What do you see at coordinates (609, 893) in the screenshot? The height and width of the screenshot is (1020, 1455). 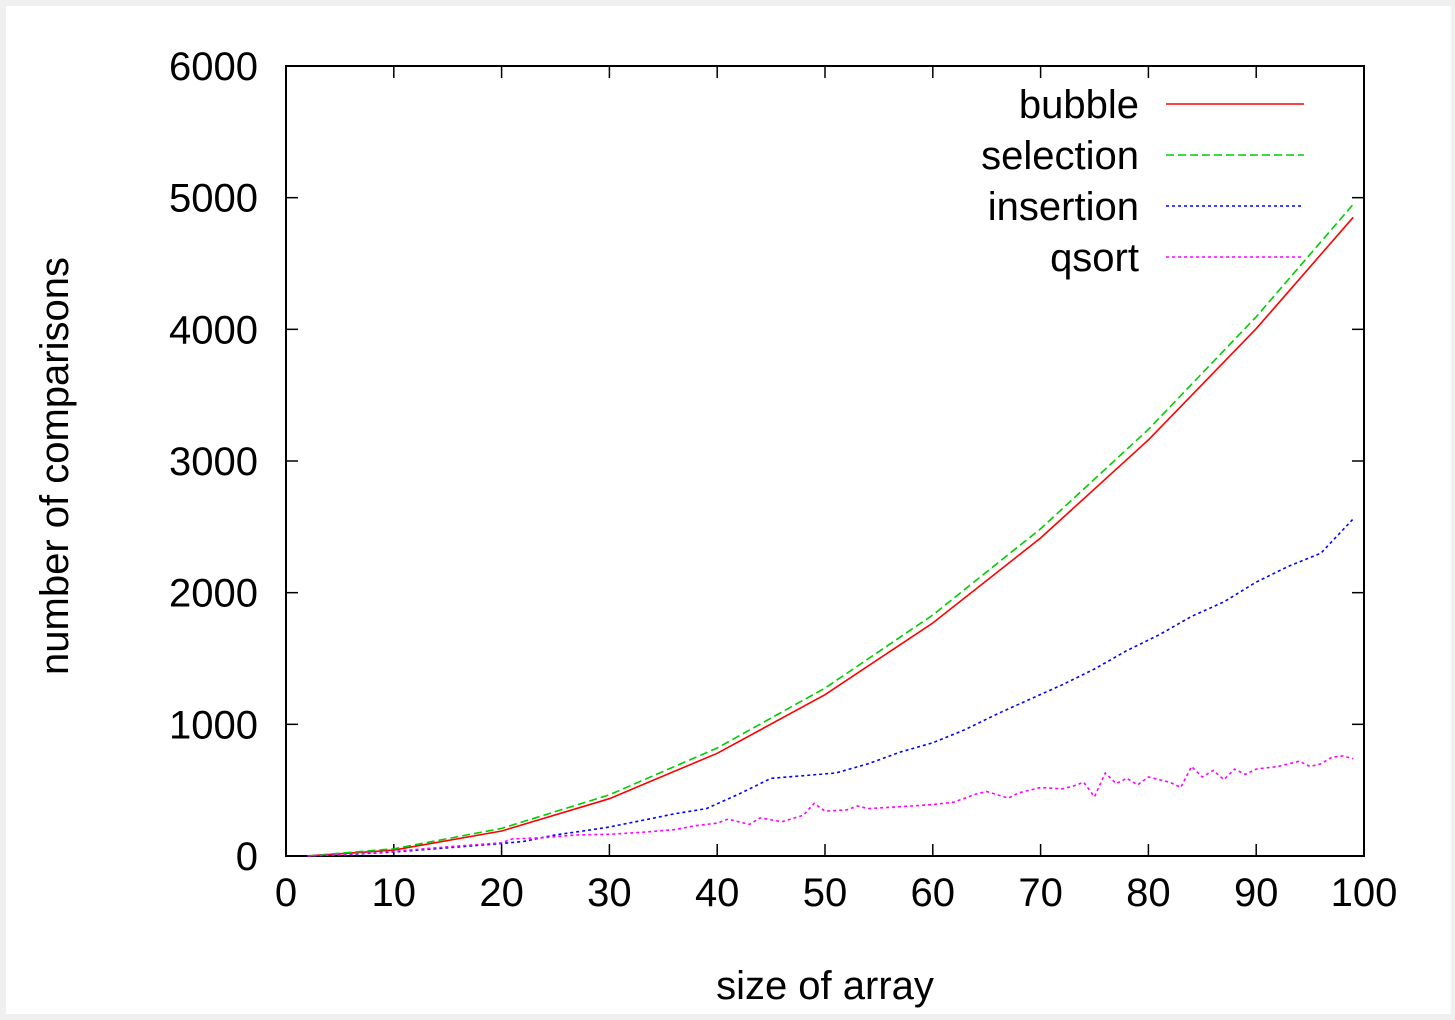 I see `x-tick-label: 30` at bounding box center [609, 893].